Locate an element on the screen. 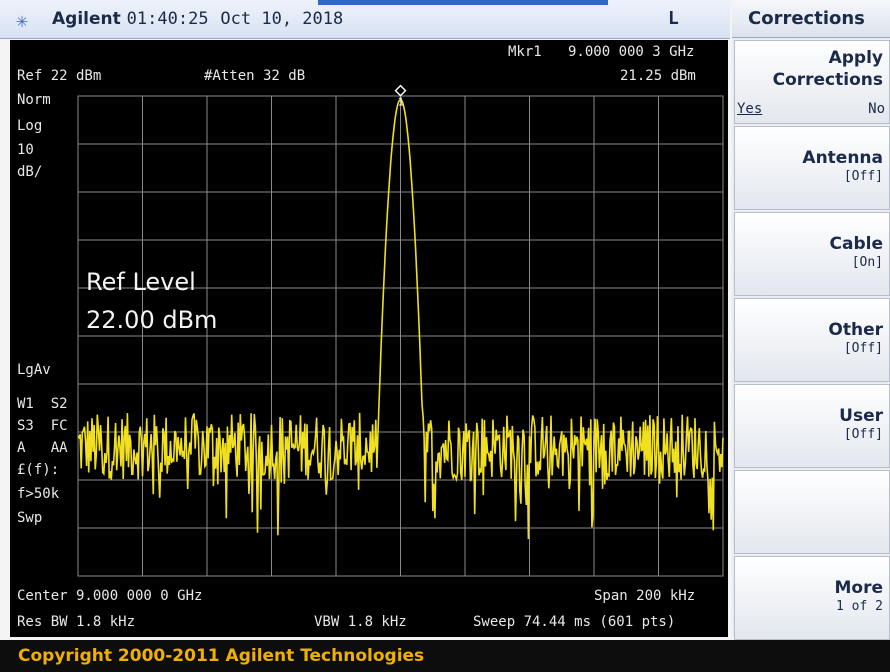 The image size is (890, 672). corrections-label: Corrections is located at coordinates (827, 80).